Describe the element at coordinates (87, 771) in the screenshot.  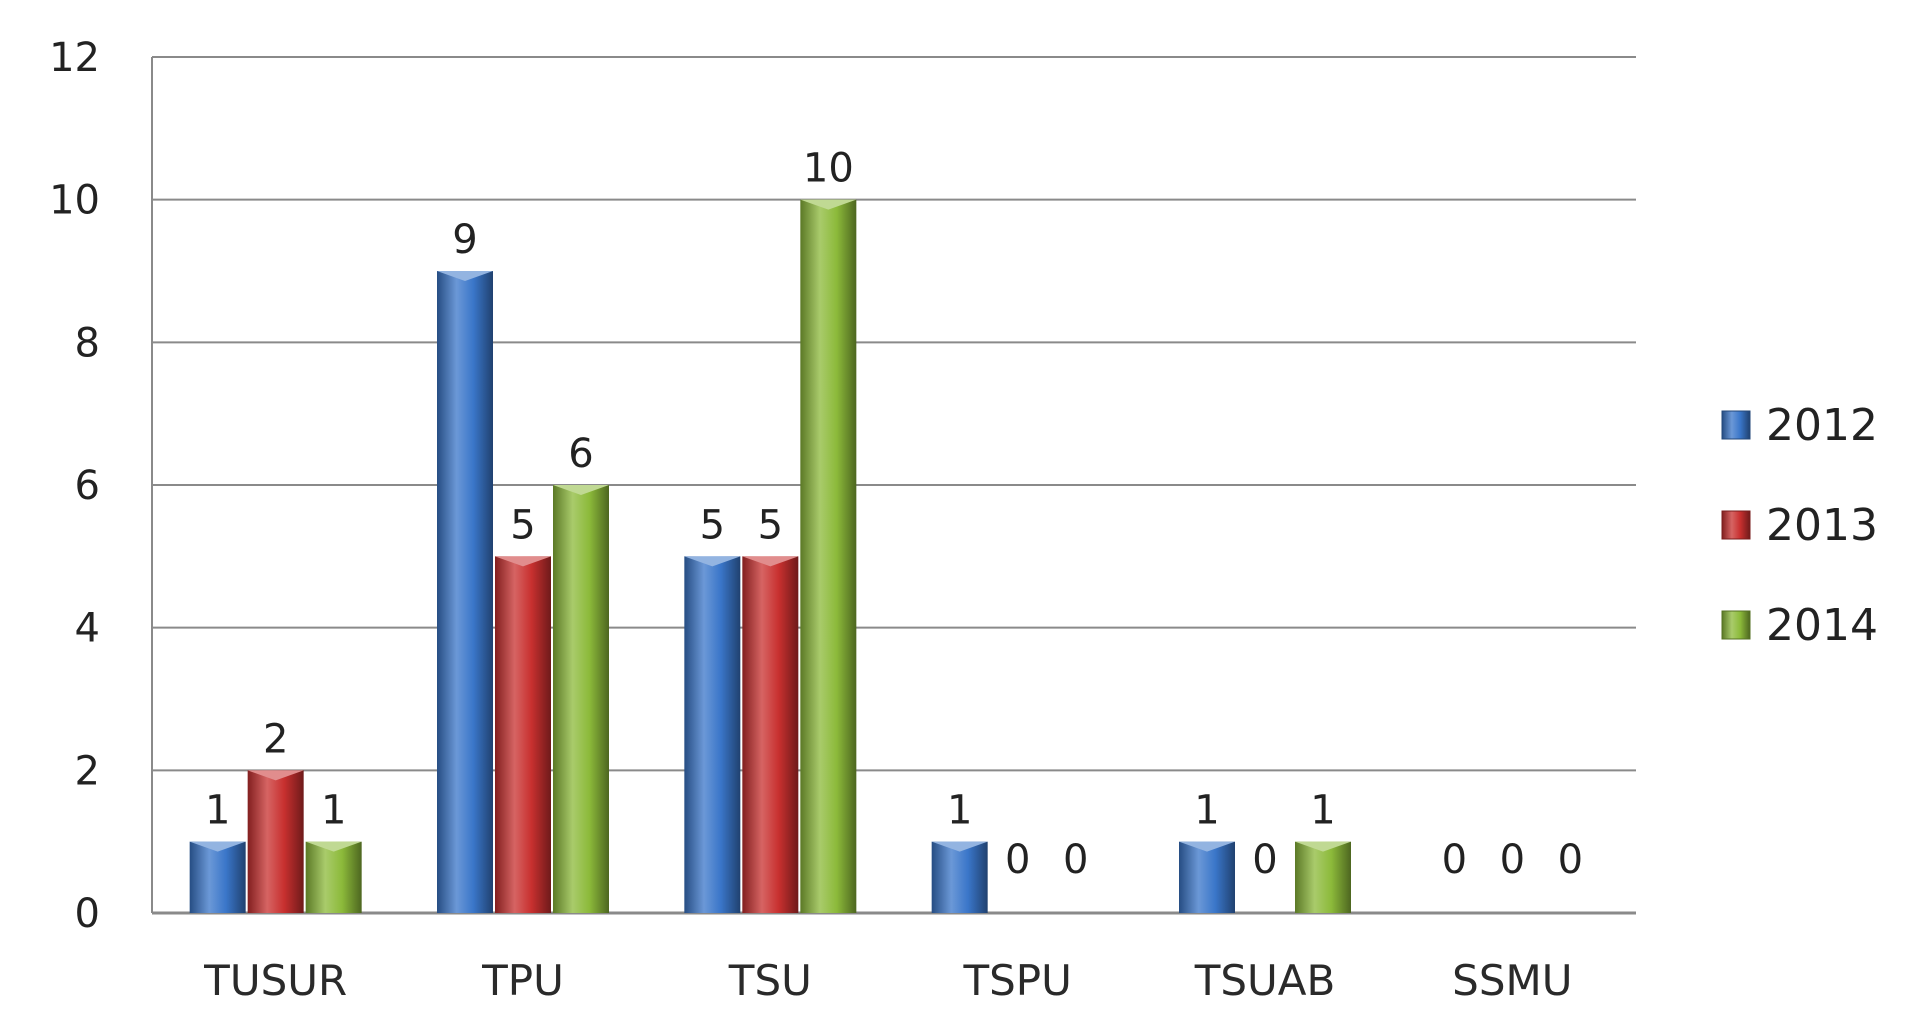
I see `y-tick-label: 2` at that location.